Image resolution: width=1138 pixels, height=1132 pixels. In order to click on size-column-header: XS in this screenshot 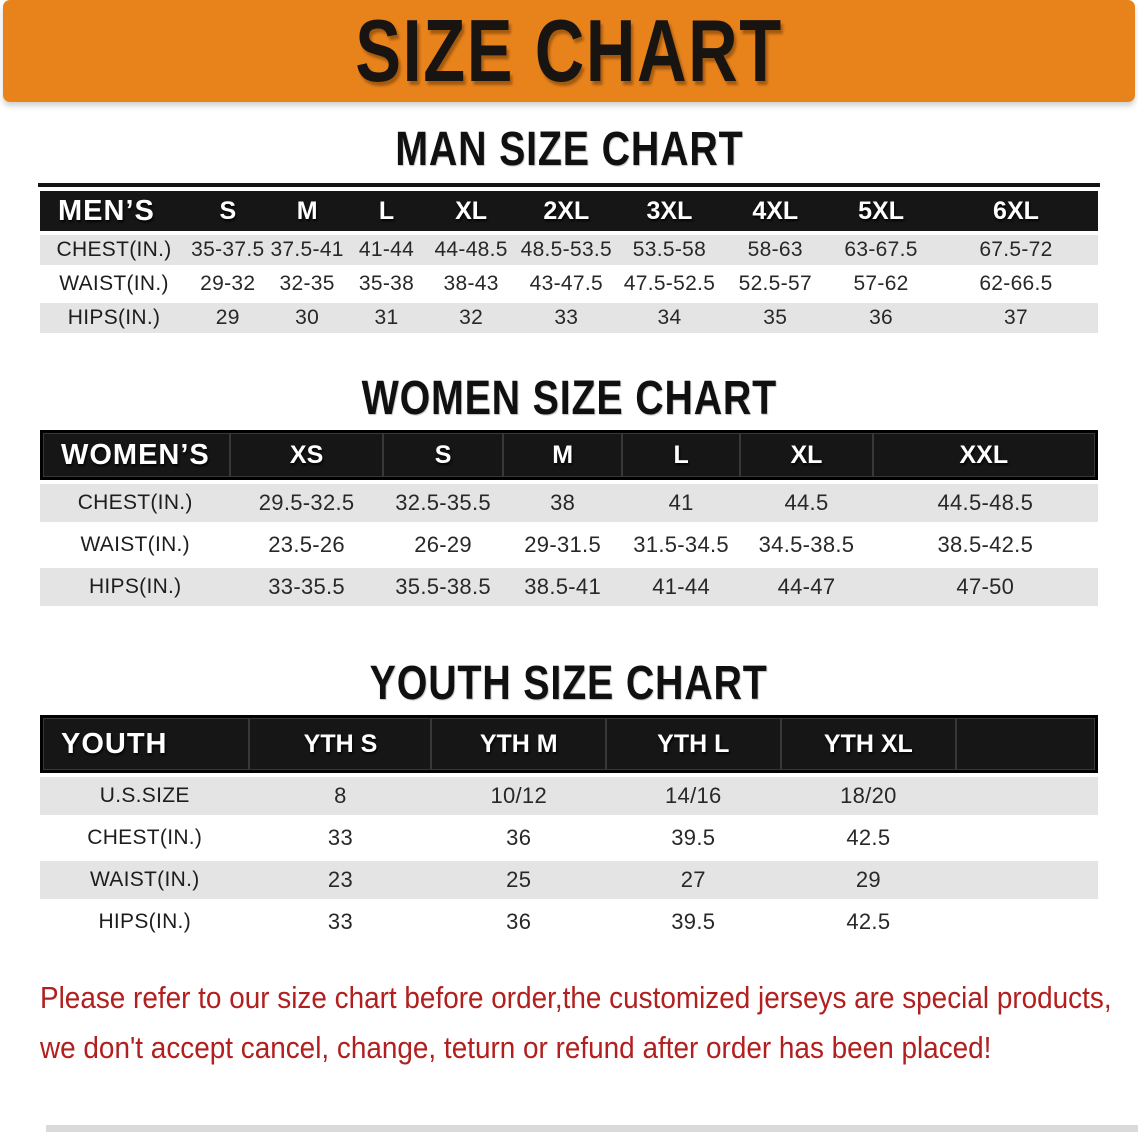, I will do `click(306, 455)`.